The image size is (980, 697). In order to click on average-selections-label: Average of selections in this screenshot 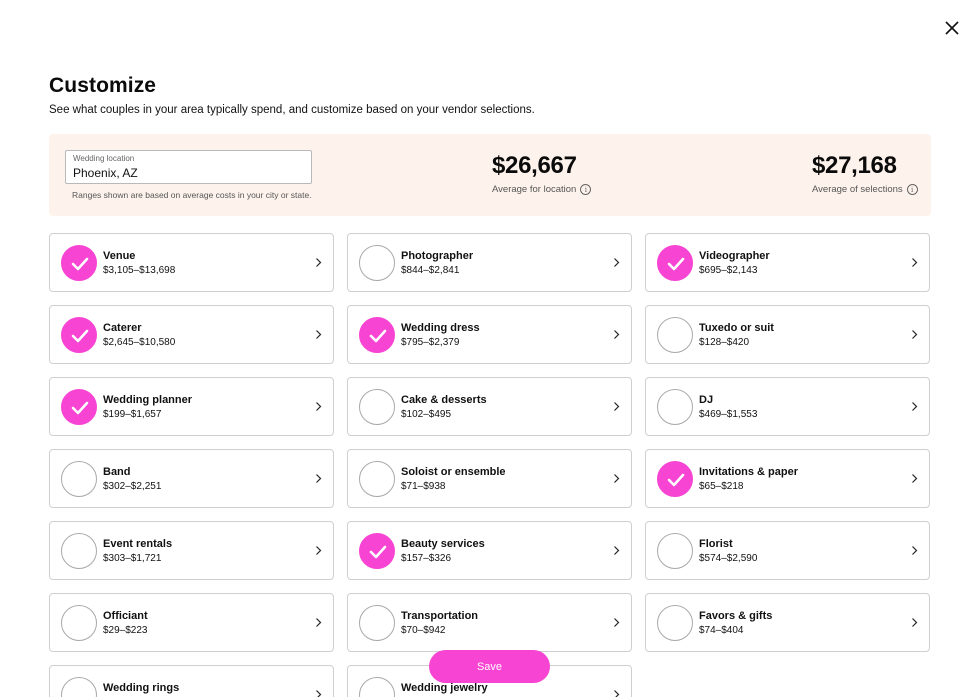, I will do `click(857, 189)`.